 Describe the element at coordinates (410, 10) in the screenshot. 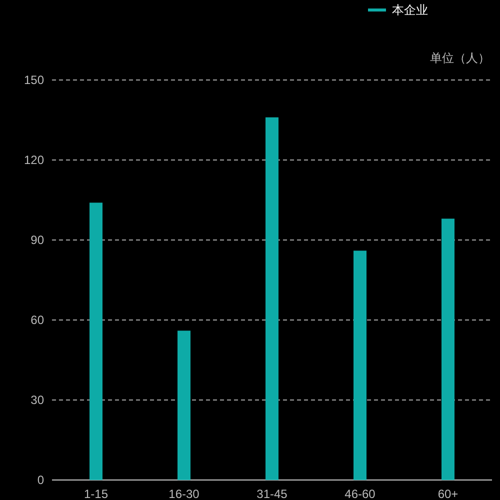

I see `legend-label: 本企业` at that location.